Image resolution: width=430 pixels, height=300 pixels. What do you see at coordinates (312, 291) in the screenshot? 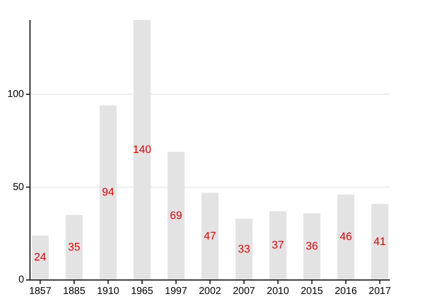
I see `x-tick-label: 2015` at bounding box center [312, 291].